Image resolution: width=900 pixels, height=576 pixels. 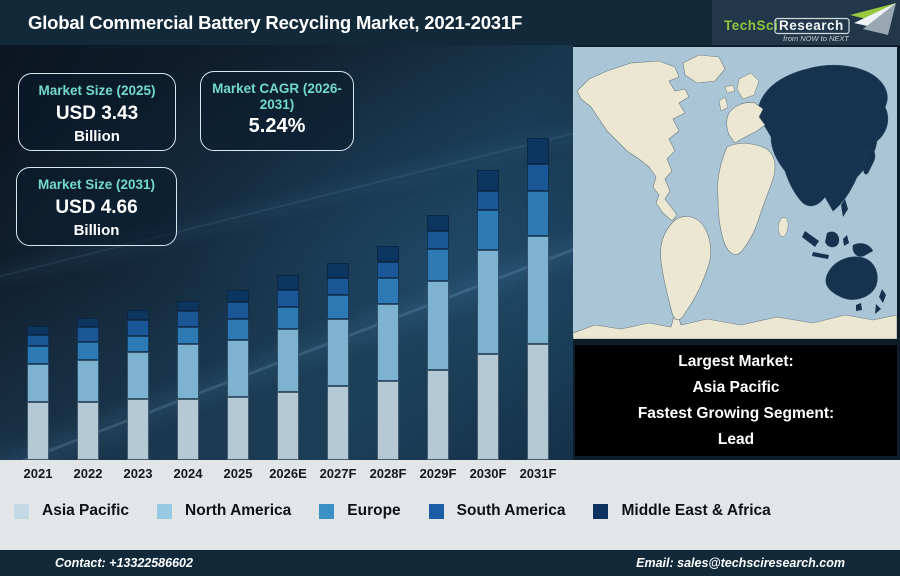 I want to click on map-sulawesi, so click(x=846, y=240).